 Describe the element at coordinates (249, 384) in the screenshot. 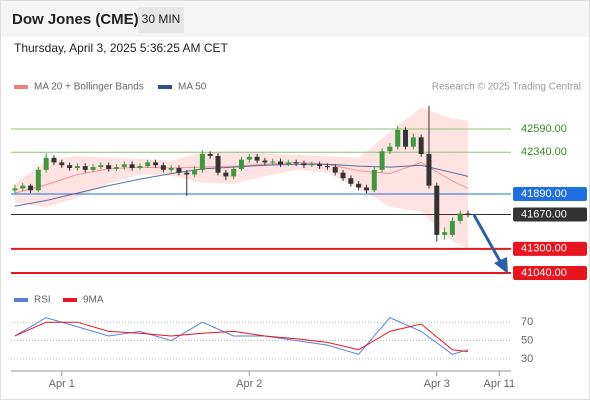

I see `x-tick-label: Apr 2` at that location.